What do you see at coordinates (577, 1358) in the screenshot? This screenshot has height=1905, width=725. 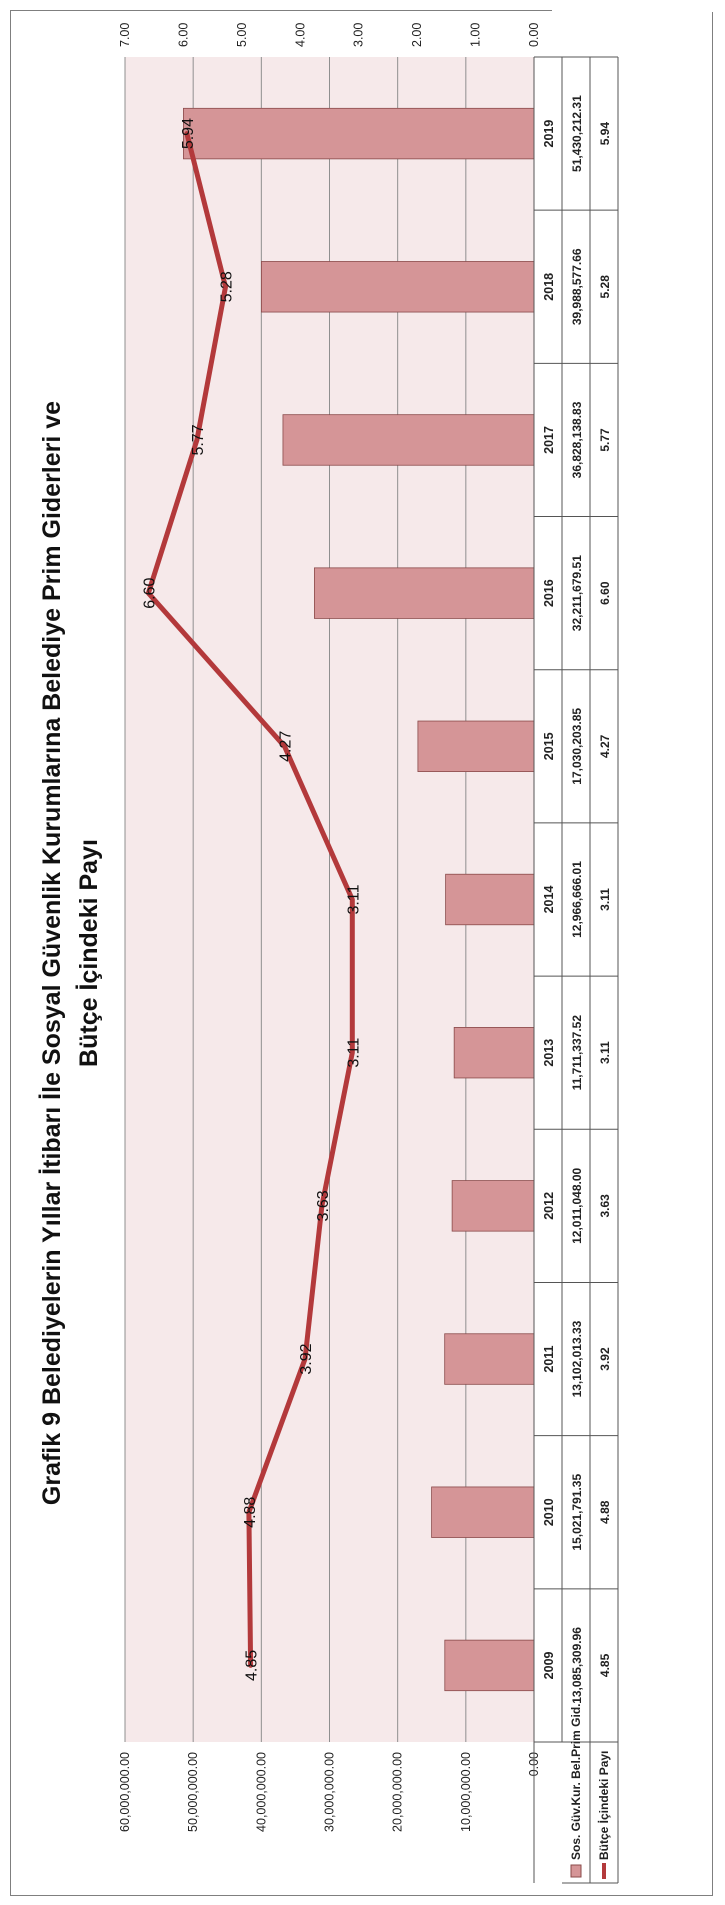 I see `table-cell: 13,102,013.33` at bounding box center [577, 1358].